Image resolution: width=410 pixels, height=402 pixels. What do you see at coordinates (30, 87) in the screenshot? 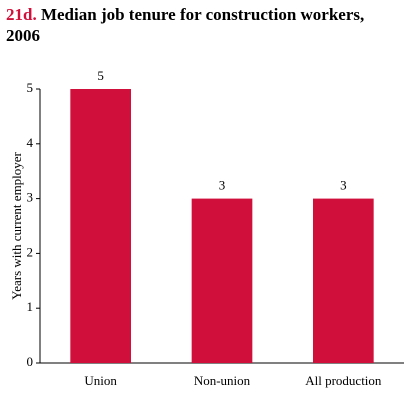
I see `y-tick-label: 5` at bounding box center [30, 87].